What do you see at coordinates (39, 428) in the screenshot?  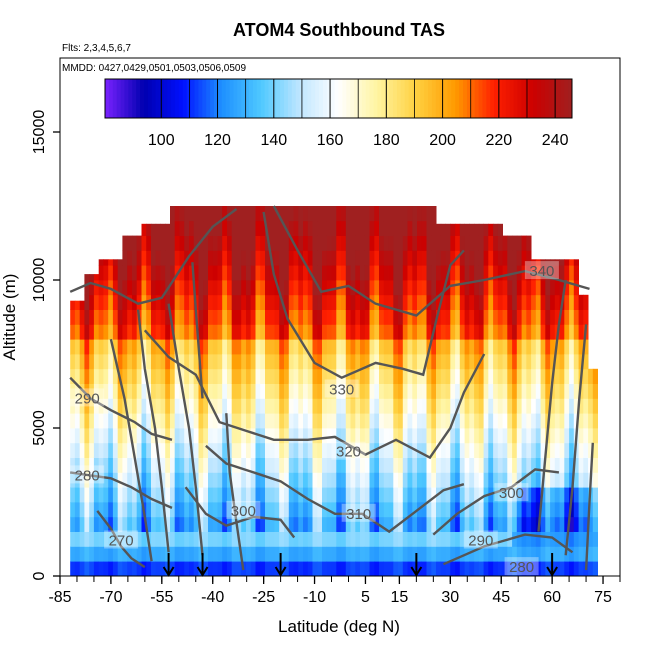 I see `y-tick-label: 5000` at bounding box center [39, 428].